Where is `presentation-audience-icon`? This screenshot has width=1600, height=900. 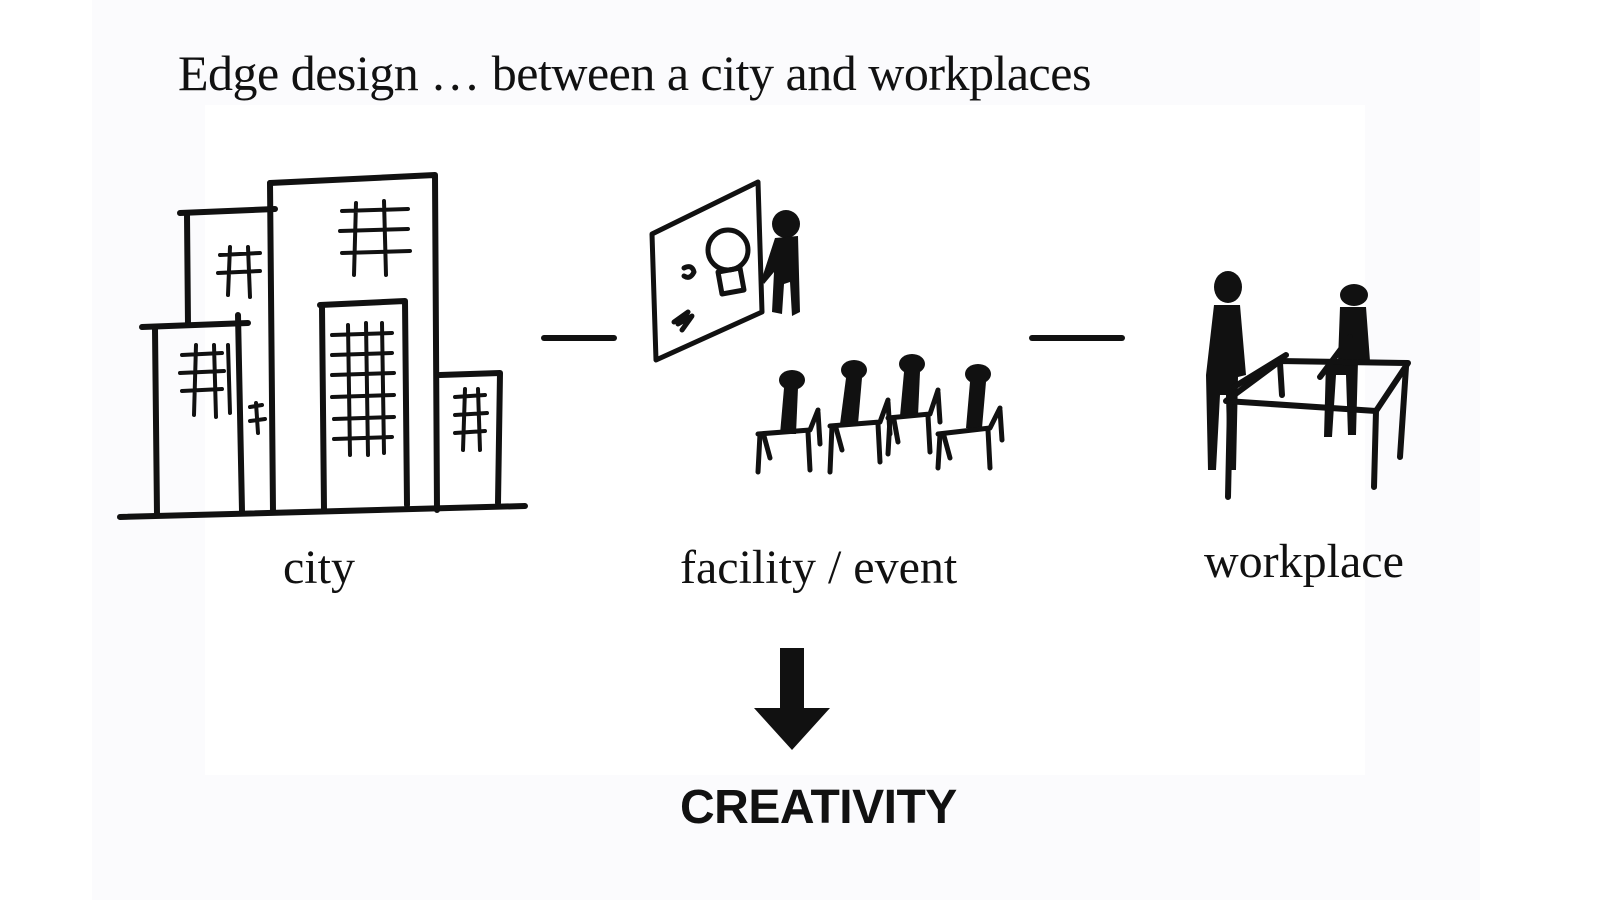
presentation-audience-icon is located at coordinates (827, 327).